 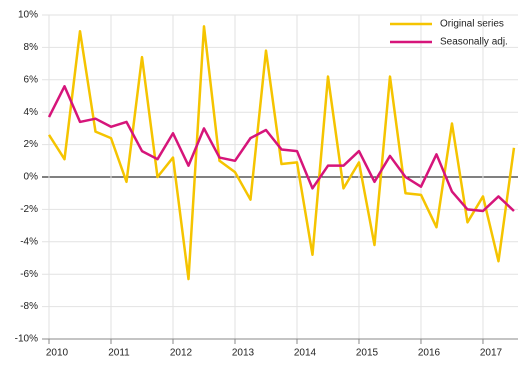 I want to click on x-tick-label: 2012, so click(x=181, y=353).